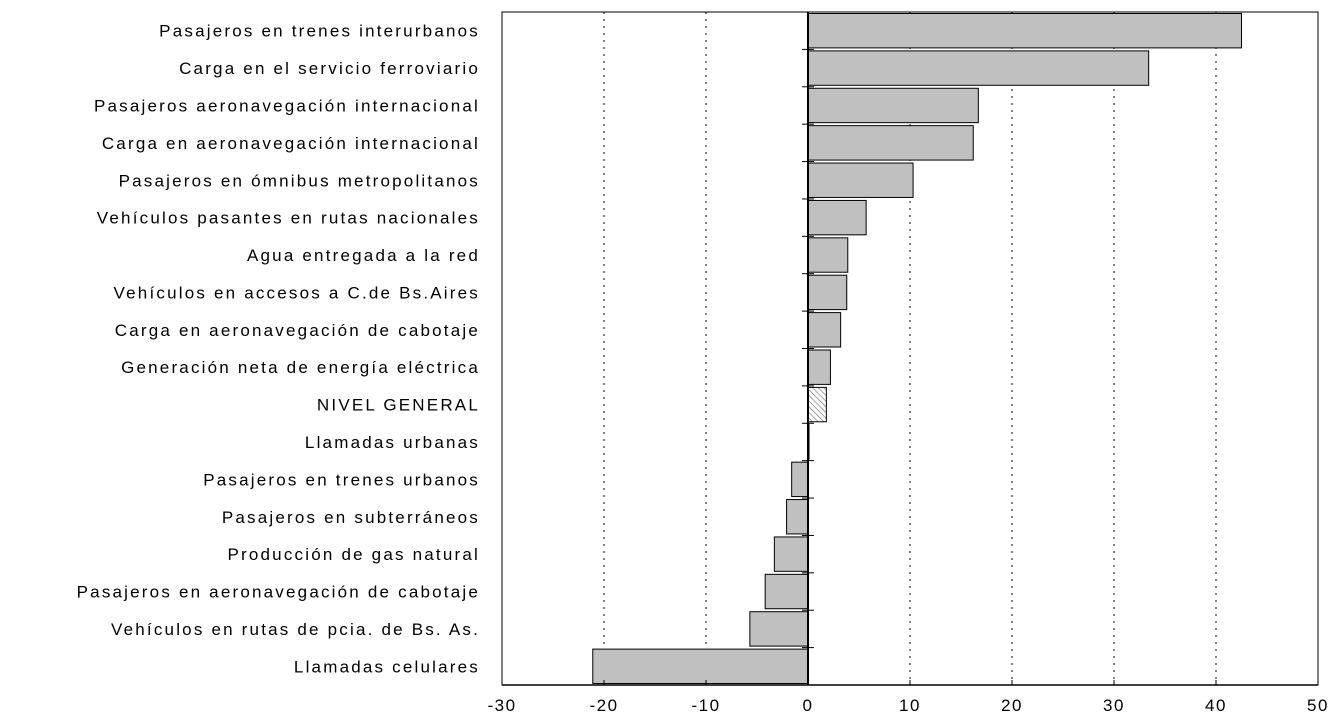  Describe the element at coordinates (501, 705) in the screenshot. I see `x-tick-label: -30` at that location.